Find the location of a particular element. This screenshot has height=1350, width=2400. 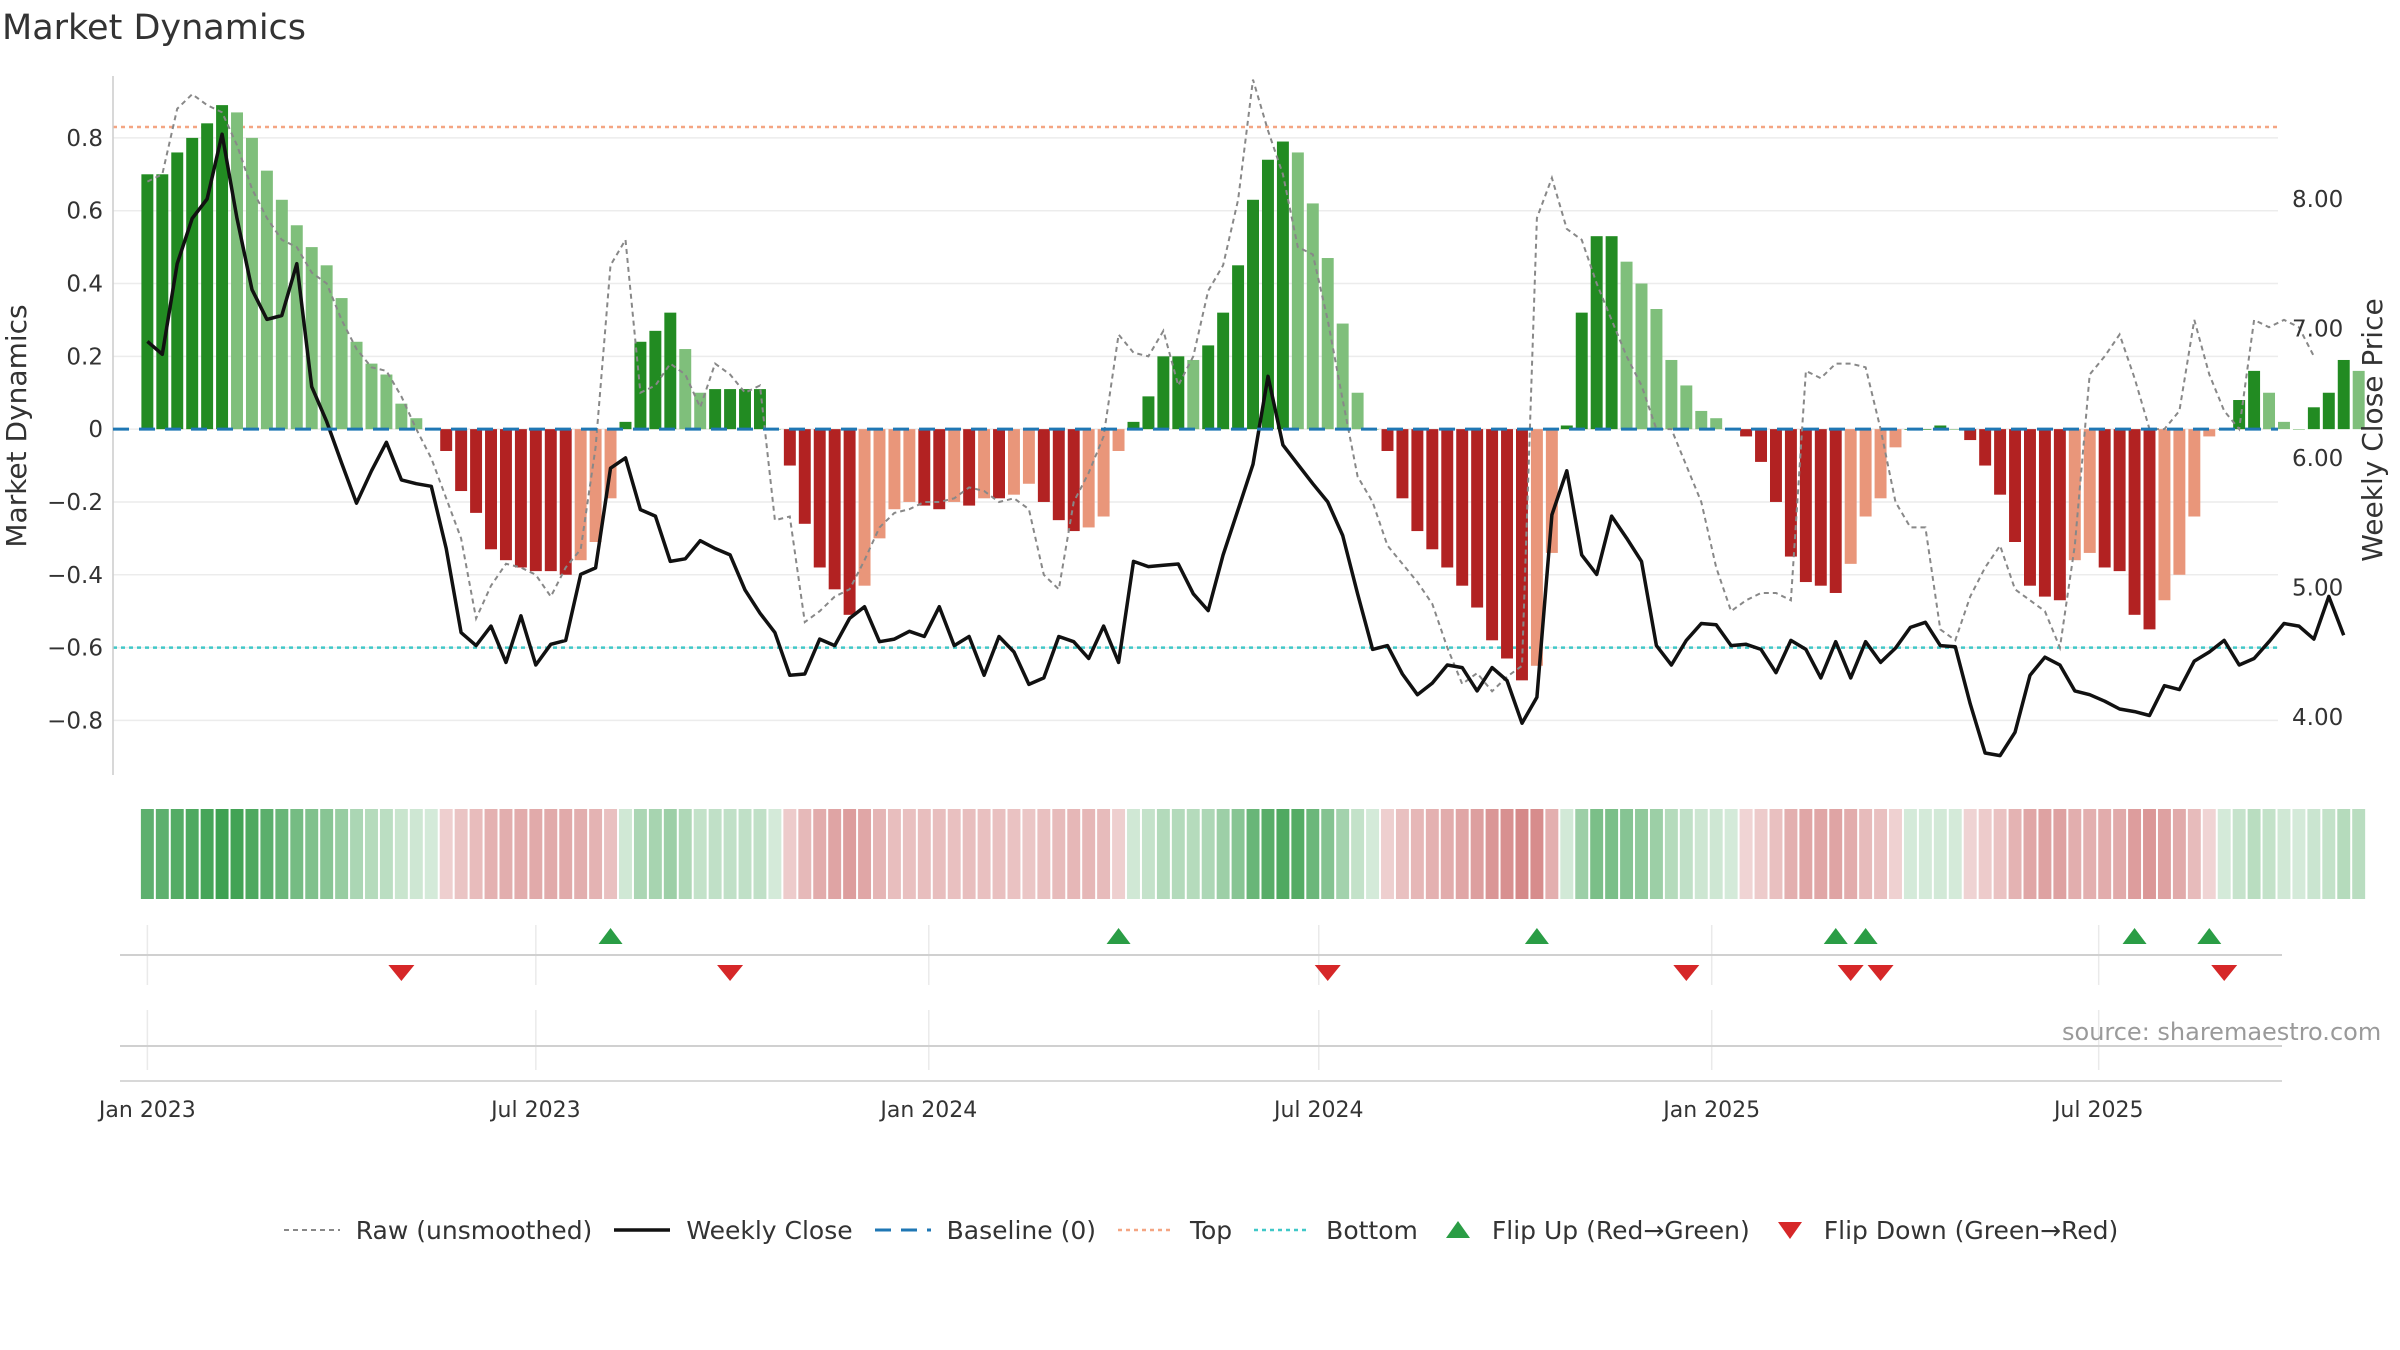

y-tick-label: −0.6 is located at coordinates (75, 649).